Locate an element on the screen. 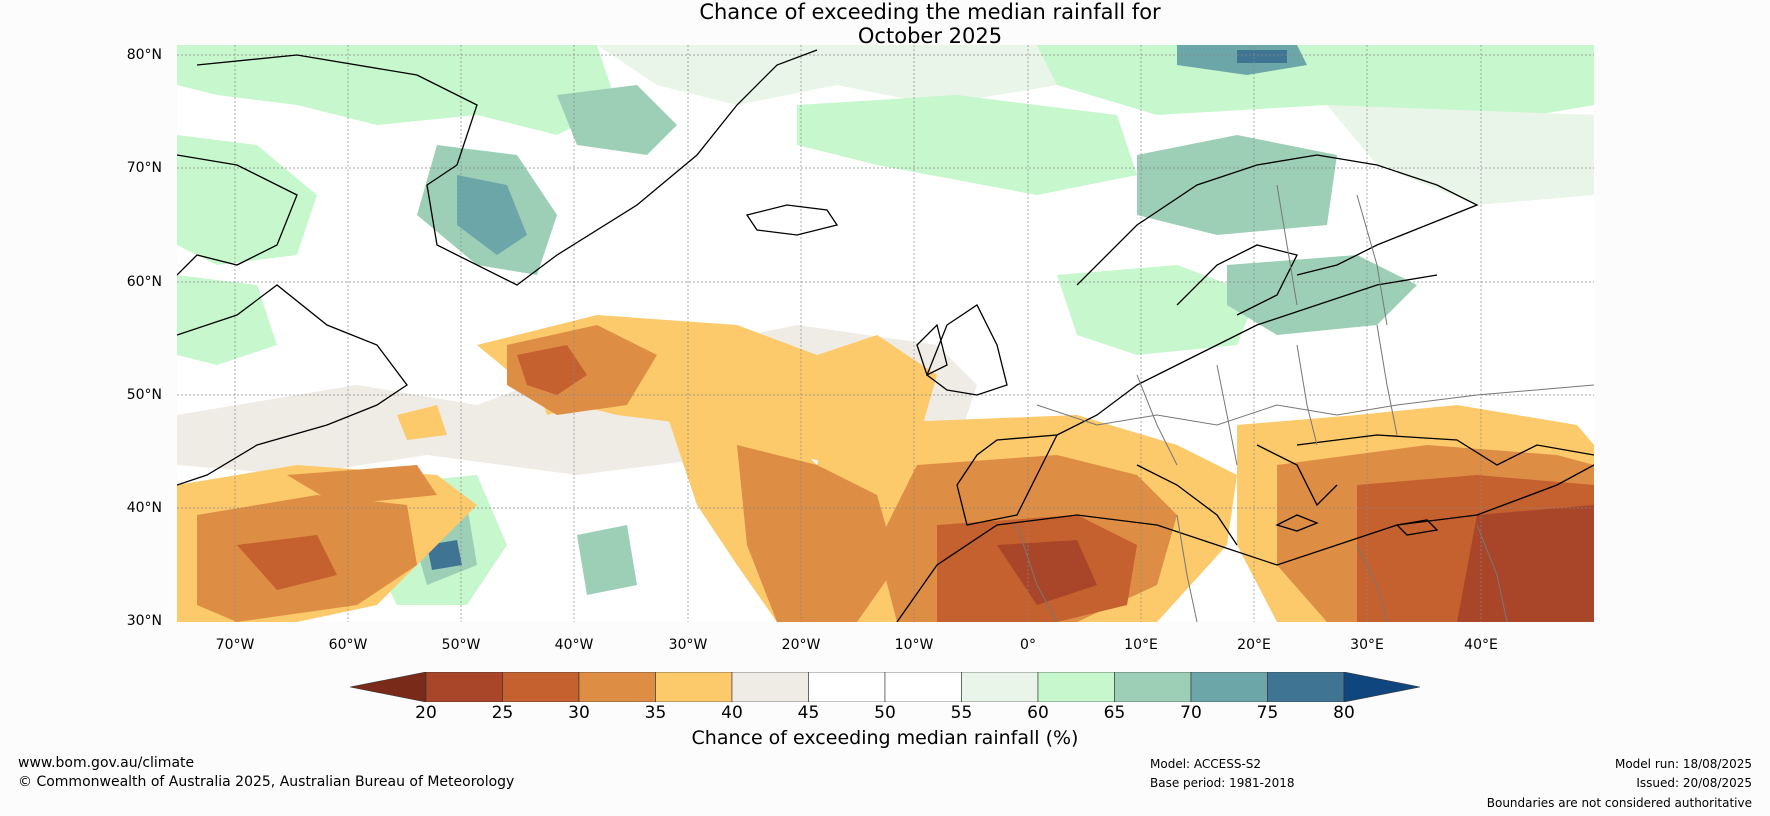 This screenshot has height=816, width=1770. colorbar-tick-30: 30 is located at coordinates (579, 713).